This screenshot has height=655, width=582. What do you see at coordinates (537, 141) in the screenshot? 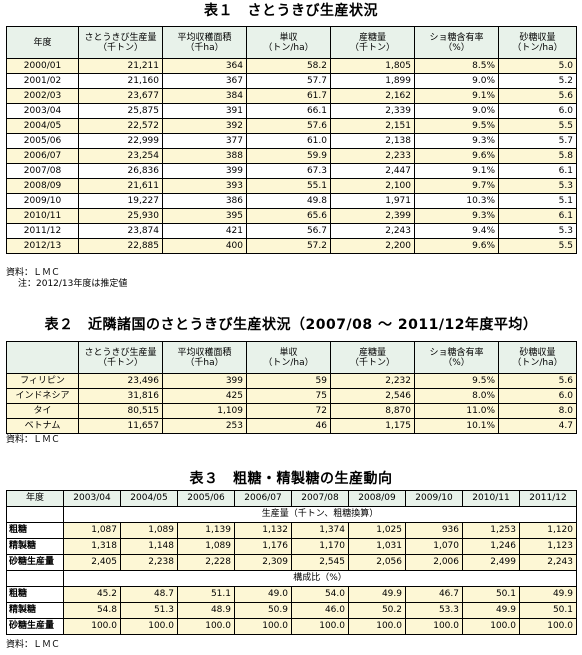
I see `value-cell: 5.7` at bounding box center [537, 141].